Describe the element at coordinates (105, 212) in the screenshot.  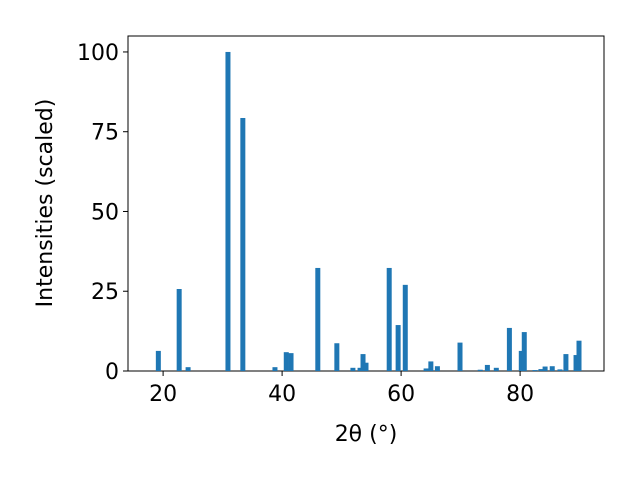
I see `y-tick-label: 50` at that location.